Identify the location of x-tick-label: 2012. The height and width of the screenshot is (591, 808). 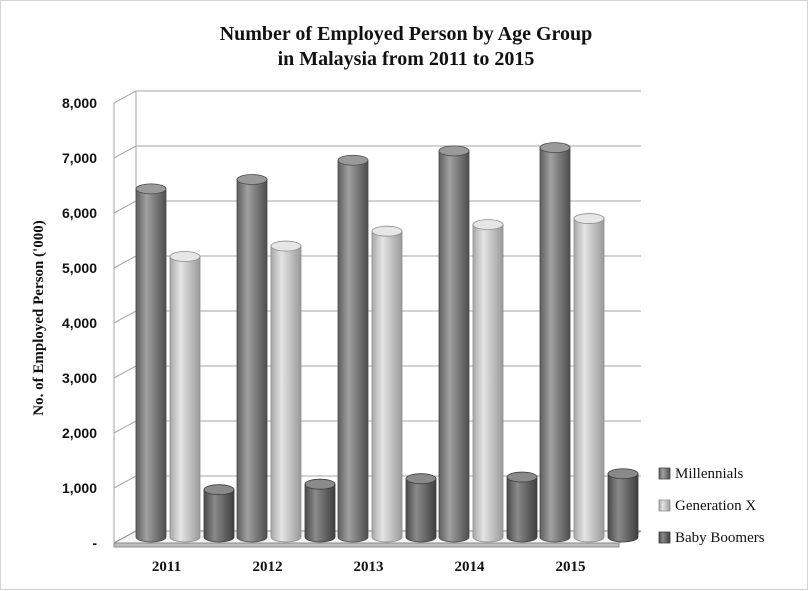
(268, 567).